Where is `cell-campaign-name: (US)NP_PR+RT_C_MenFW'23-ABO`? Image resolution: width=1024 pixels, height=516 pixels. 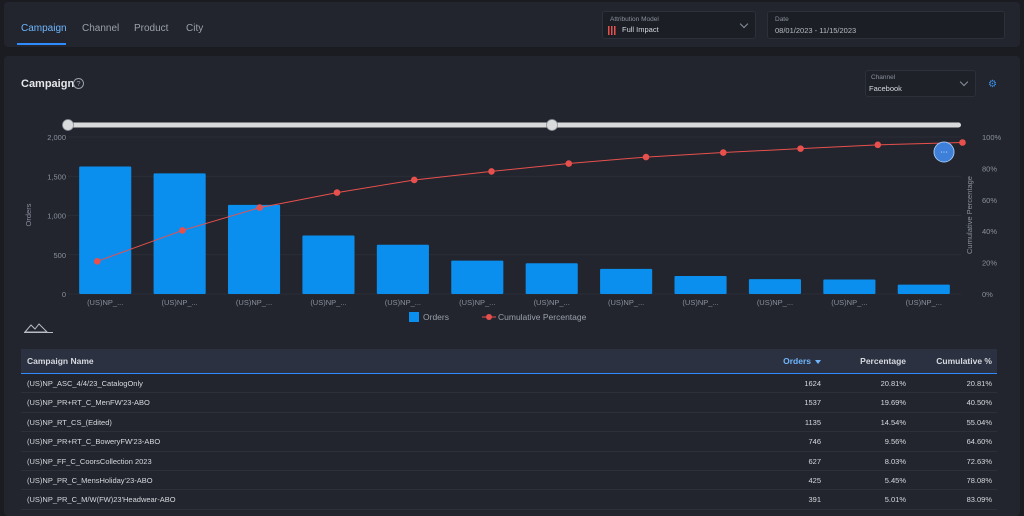
cell-campaign-name: (US)NP_PR+RT_C_MenFW'23-ABO is located at coordinates (88, 403).